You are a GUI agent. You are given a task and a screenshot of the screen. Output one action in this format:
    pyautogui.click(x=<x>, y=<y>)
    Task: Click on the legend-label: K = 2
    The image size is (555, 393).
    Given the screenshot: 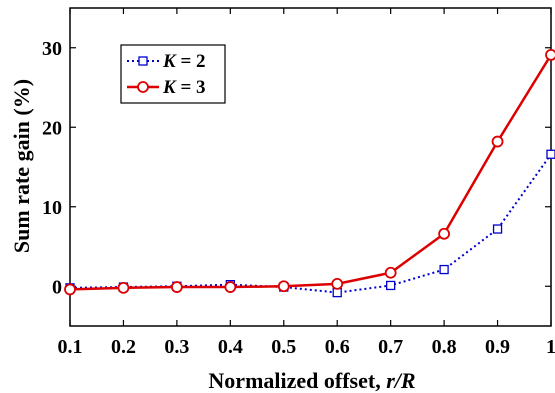 What is the action you would take?
    pyautogui.click(x=184, y=61)
    